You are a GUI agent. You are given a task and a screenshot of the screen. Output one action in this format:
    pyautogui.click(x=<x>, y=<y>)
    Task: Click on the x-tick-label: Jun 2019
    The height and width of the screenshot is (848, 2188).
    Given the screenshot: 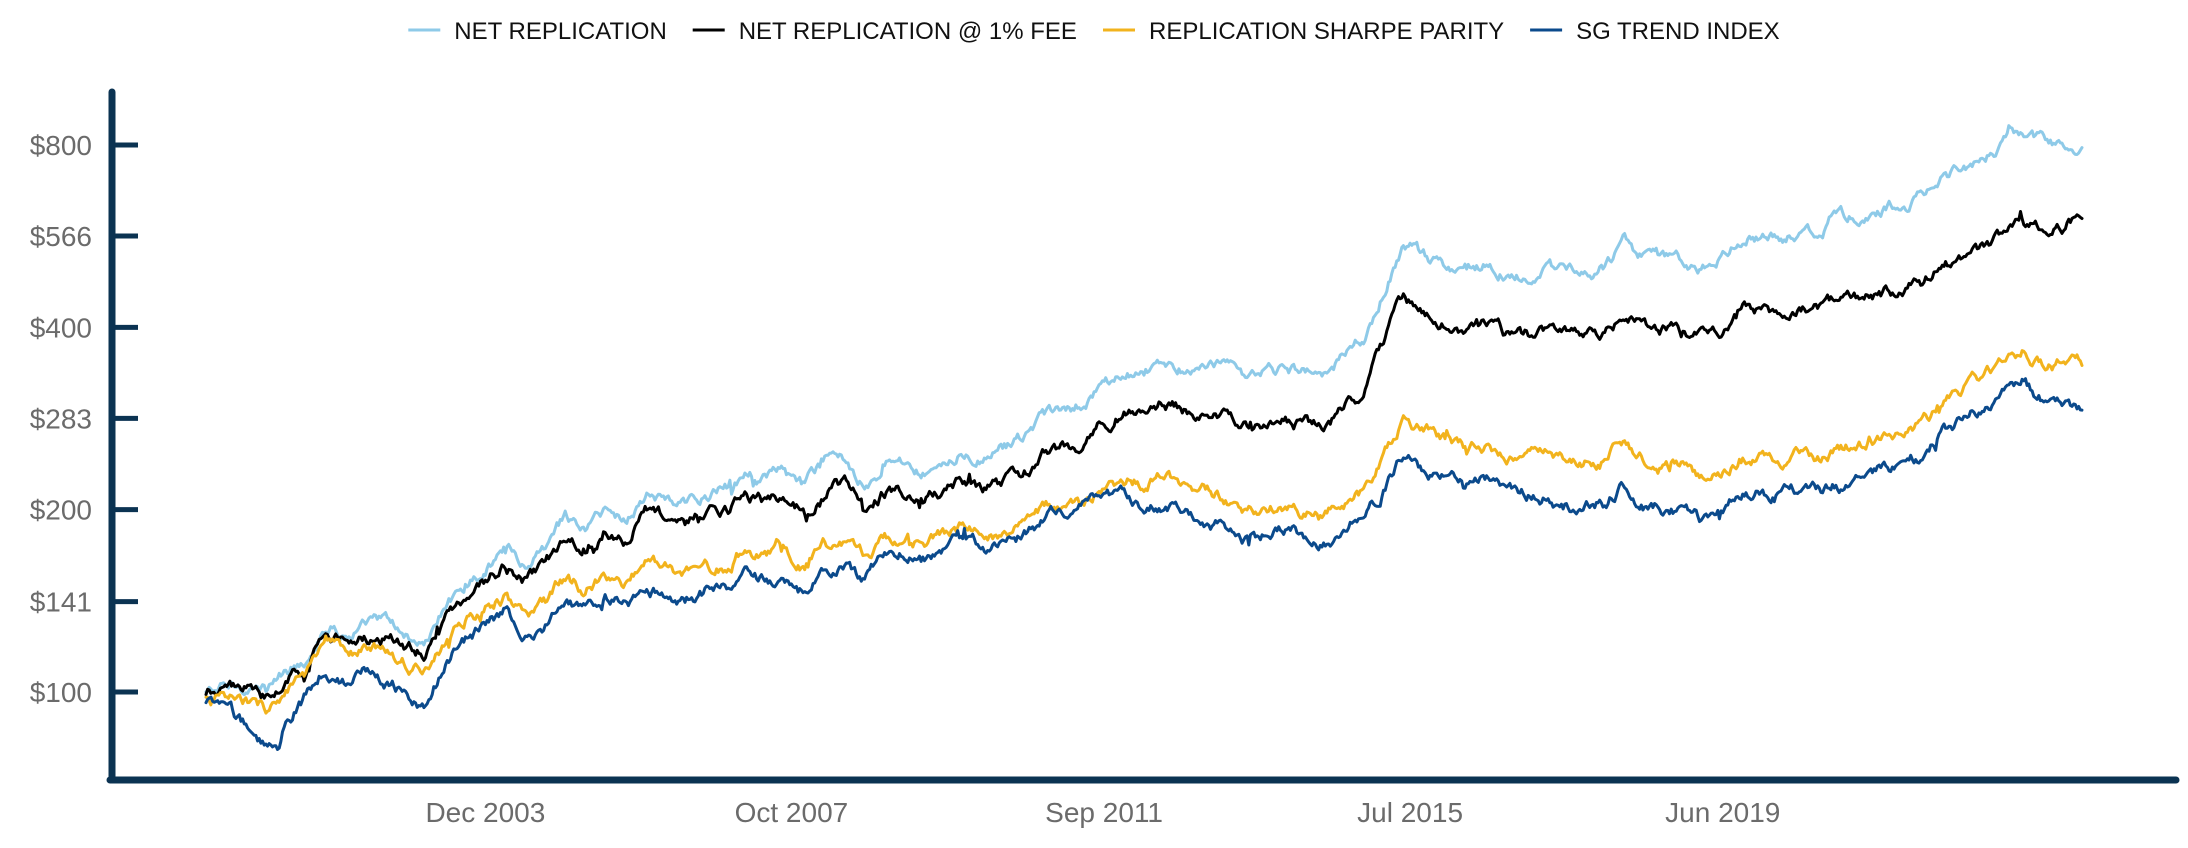 What is the action you would take?
    pyautogui.click(x=1722, y=812)
    